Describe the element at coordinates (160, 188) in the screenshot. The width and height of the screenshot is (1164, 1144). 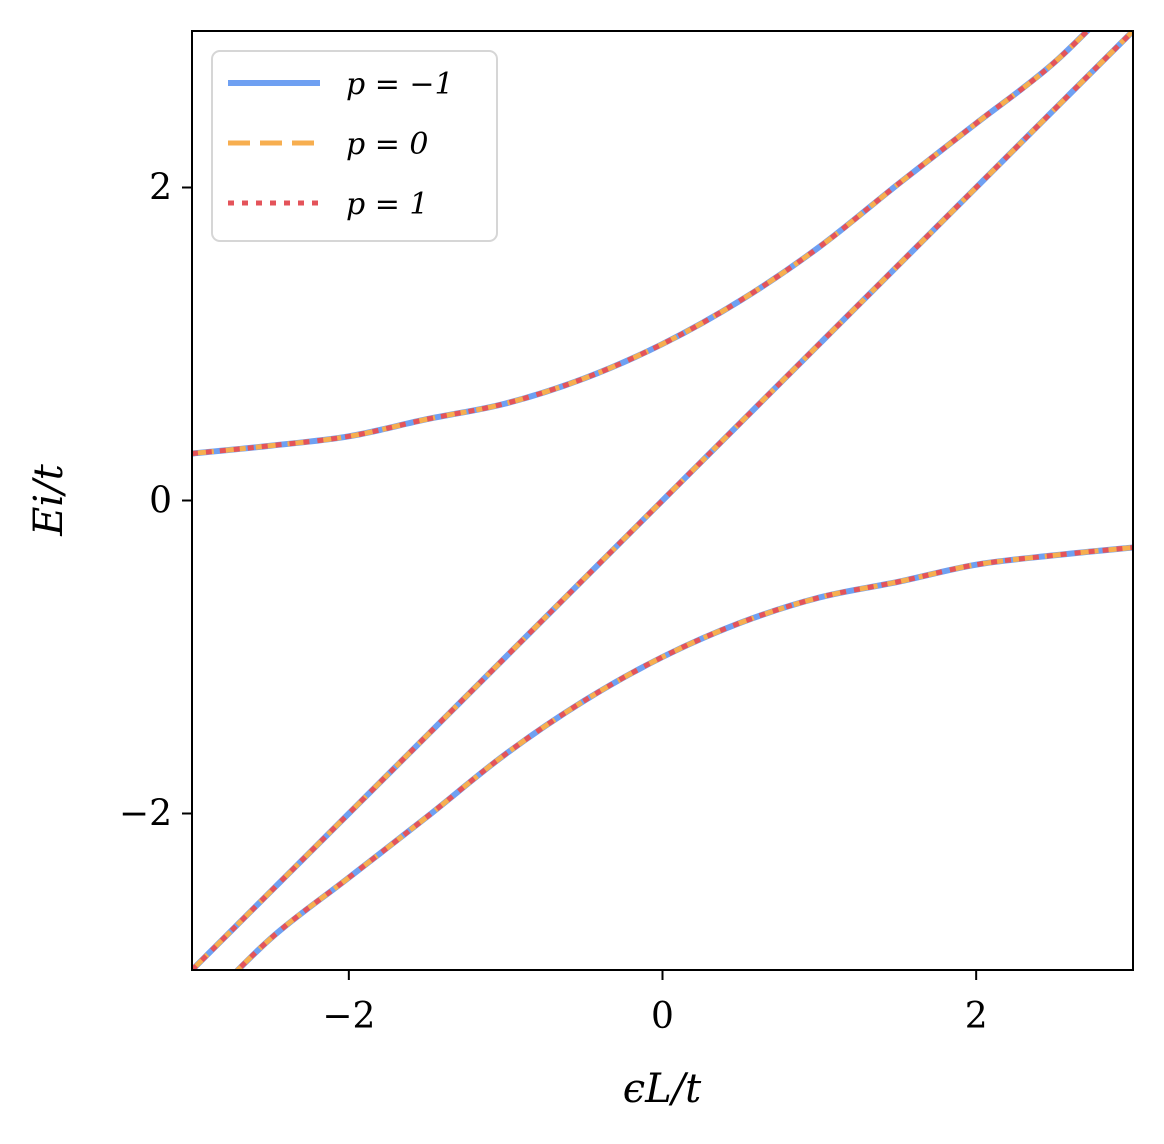
I see `y-tick-label: 2` at that location.